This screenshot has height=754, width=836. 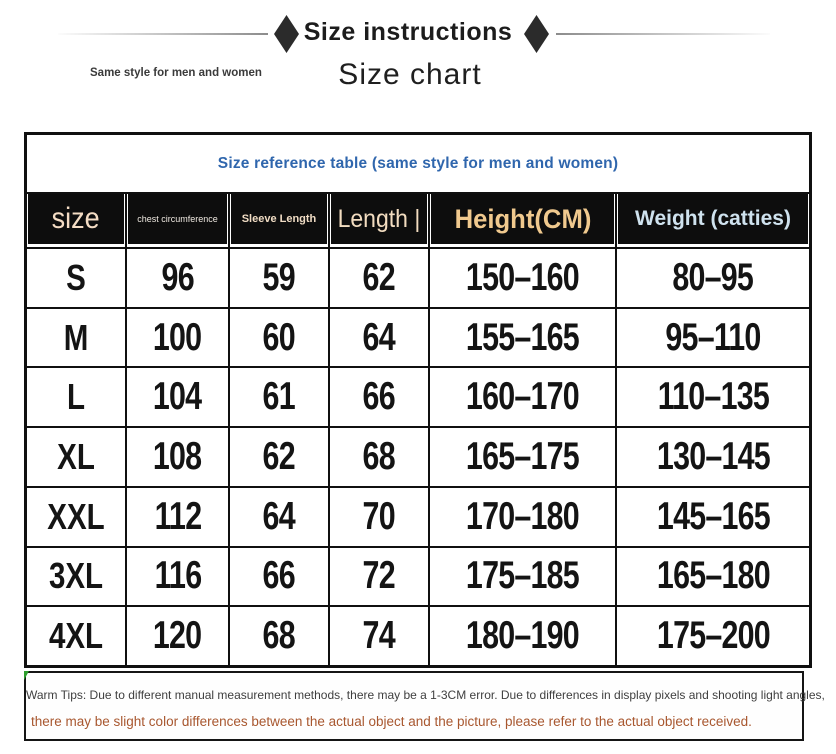 What do you see at coordinates (177, 397) in the screenshot?
I see `cell-chest: 104` at bounding box center [177, 397].